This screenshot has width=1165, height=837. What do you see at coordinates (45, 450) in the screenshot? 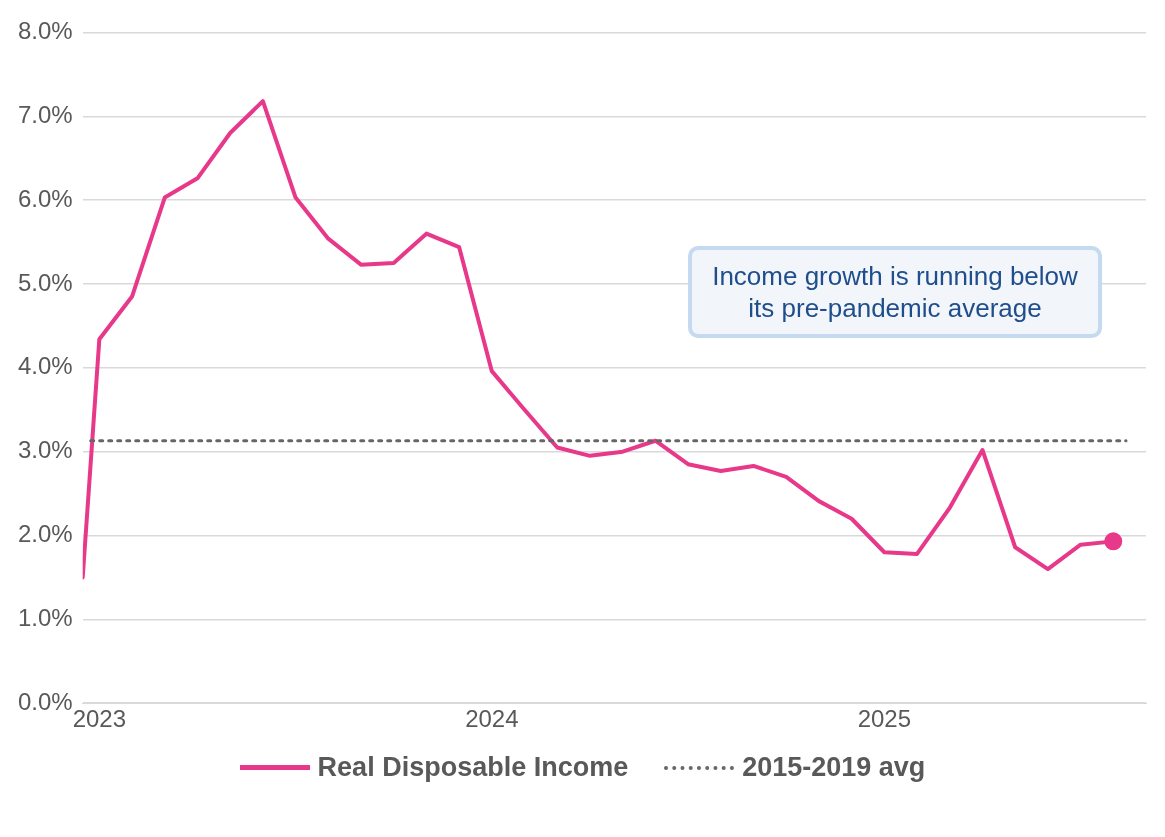
I see `y-tick-label: 3.0%` at bounding box center [45, 450].